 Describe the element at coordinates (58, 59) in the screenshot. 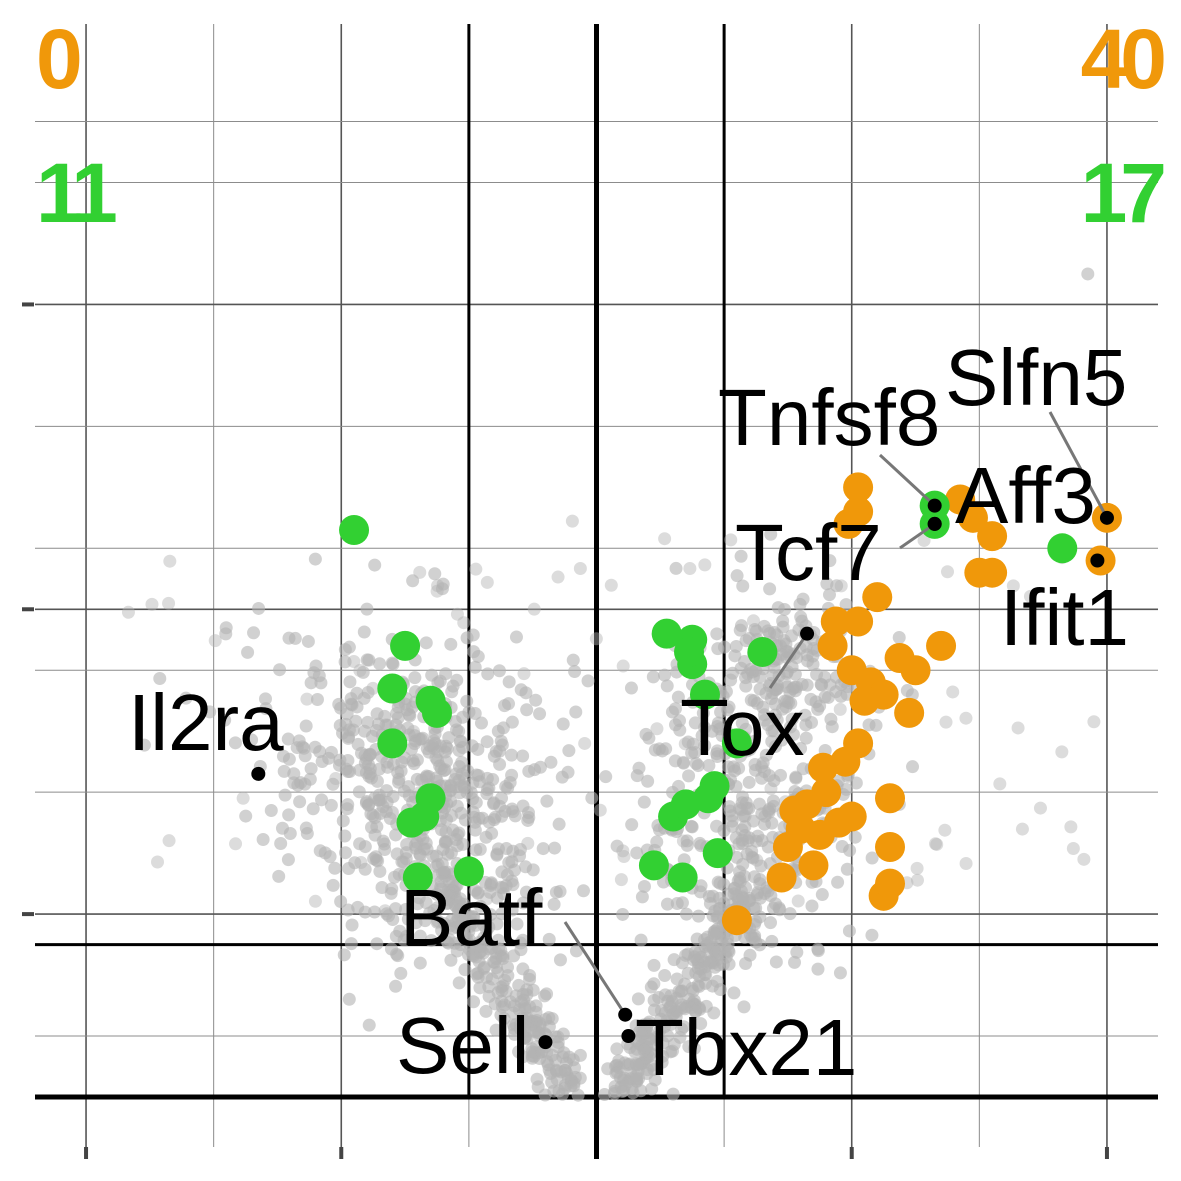

I see `count-up-left: 0` at that location.